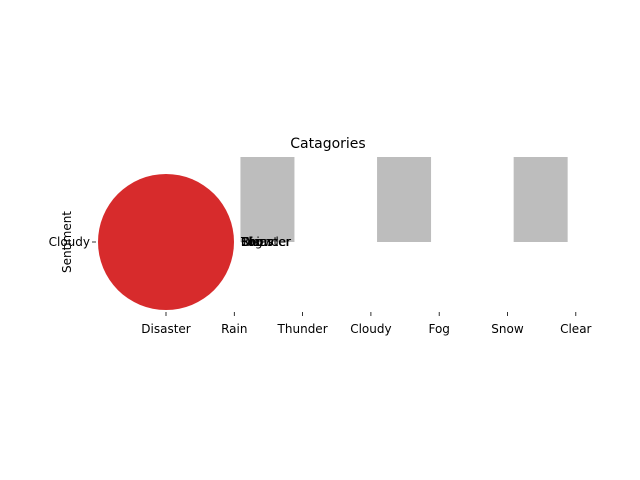  What do you see at coordinates (540, 199) in the screenshot?
I see `bar-snow` at bounding box center [540, 199].